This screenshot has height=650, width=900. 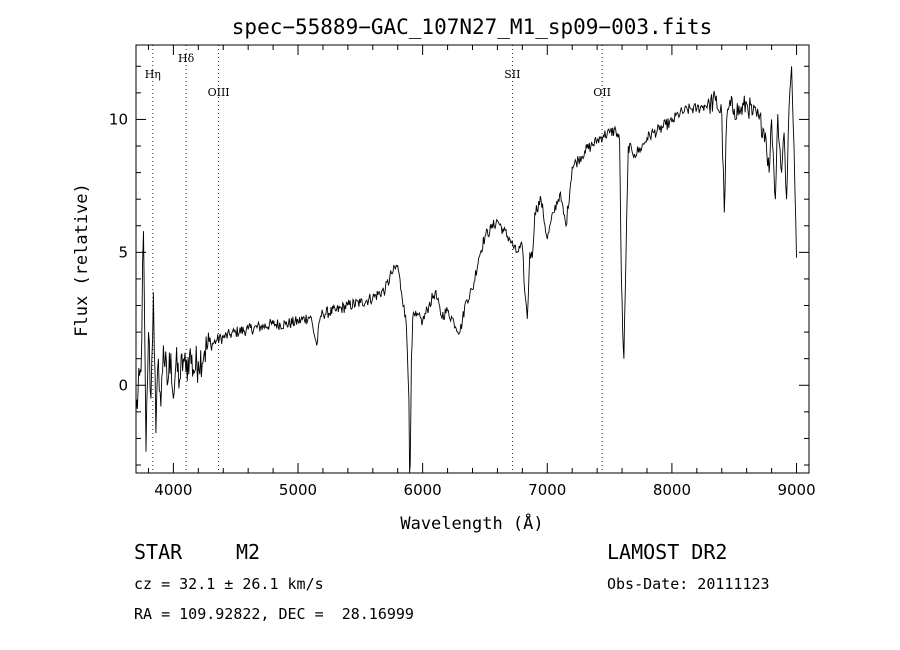 What do you see at coordinates (248, 552) in the screenshot?
I see `object-subclass: M2` at bounding box center [248, 552].